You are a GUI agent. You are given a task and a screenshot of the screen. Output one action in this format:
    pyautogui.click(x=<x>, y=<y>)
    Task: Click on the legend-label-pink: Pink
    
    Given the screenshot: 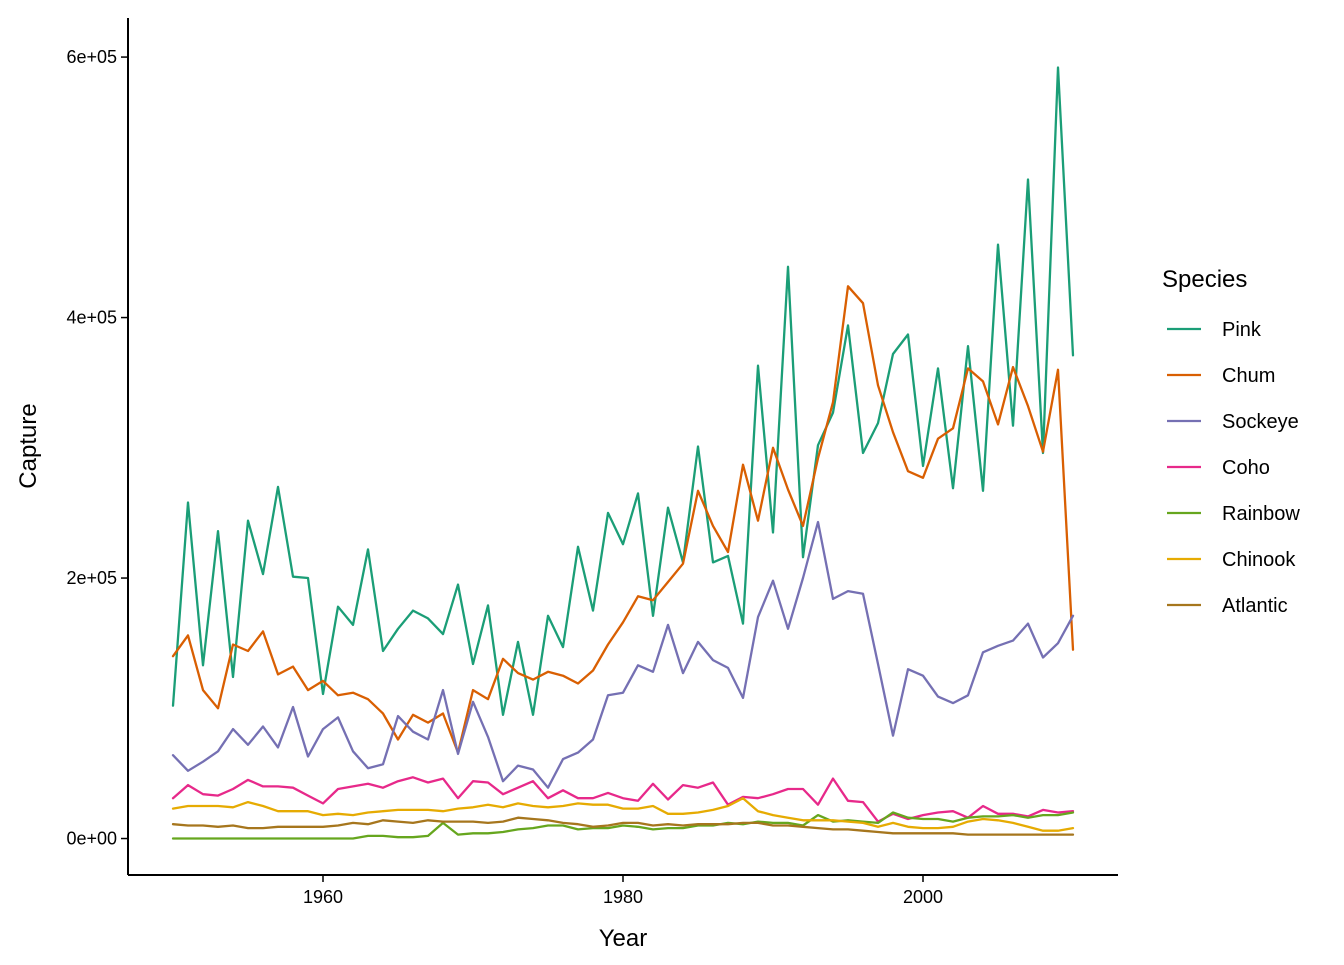 What is the action you would take?
    pyautogui.click(x=1242, y=330)
    